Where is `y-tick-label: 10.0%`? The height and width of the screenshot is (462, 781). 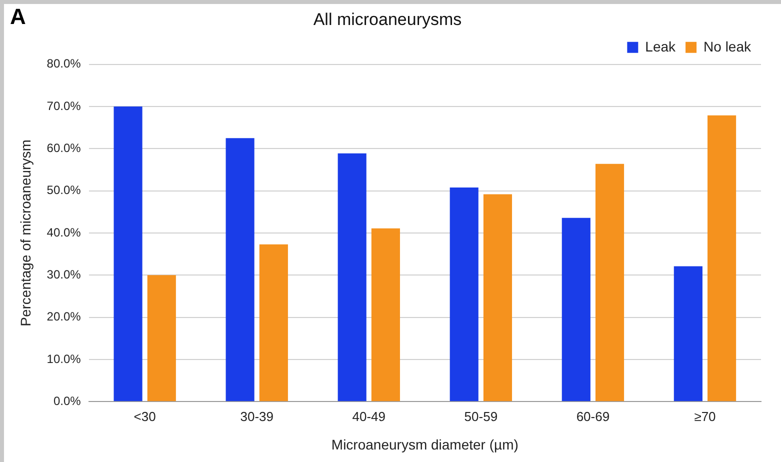
y-tick-label: 10.0% is located at coordinates (64, 359).